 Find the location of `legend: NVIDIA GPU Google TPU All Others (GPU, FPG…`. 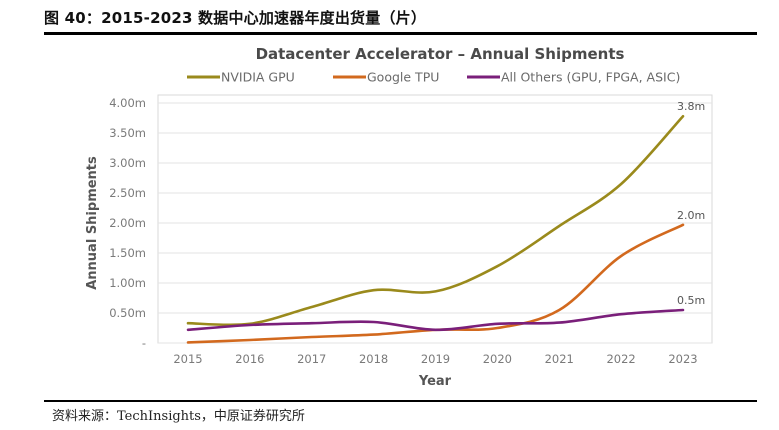

legend: NVIDIA GPU Google TPU All Others (GPU, FPG… is located at coordinates (433, 77).